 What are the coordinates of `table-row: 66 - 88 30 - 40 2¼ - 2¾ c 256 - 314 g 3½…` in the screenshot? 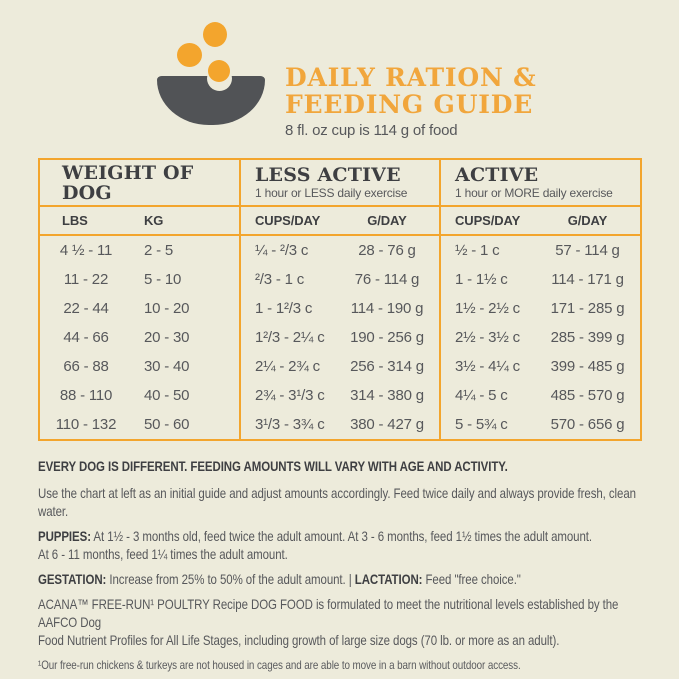 It's located at (340, 366).